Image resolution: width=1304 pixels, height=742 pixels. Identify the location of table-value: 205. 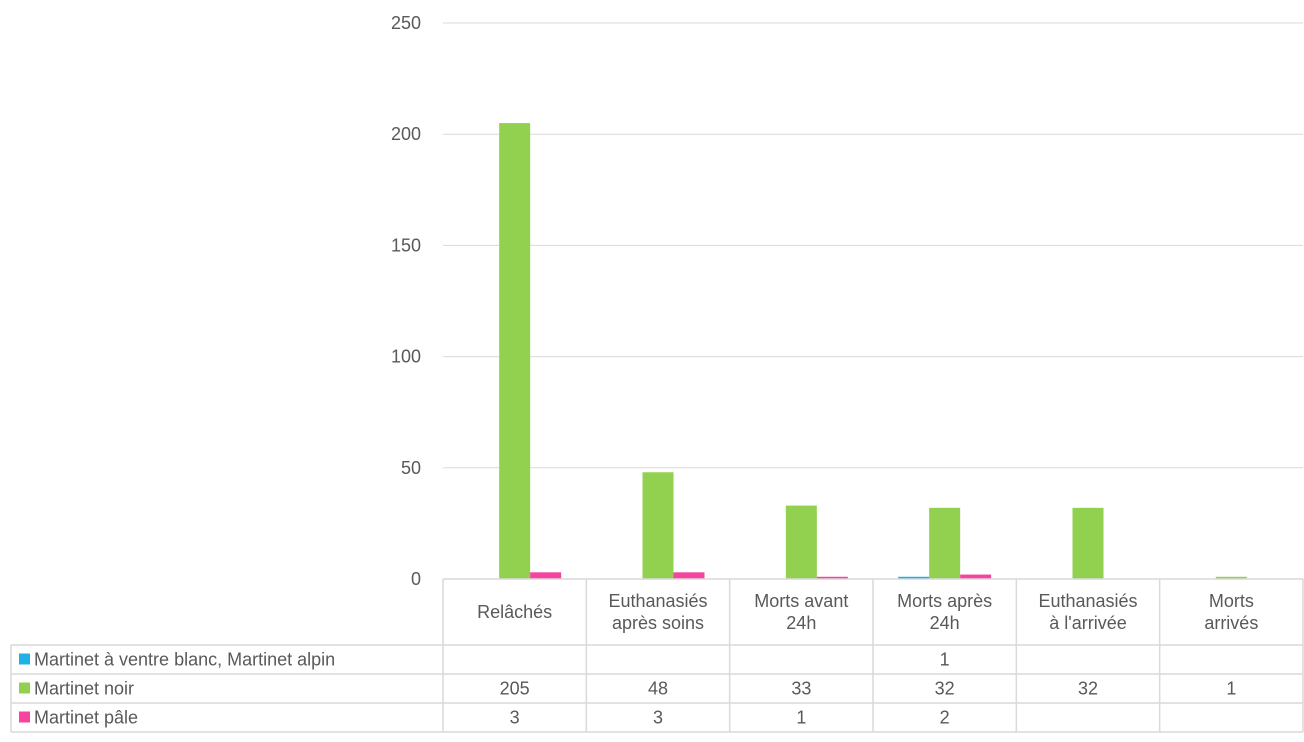
(515, 689).